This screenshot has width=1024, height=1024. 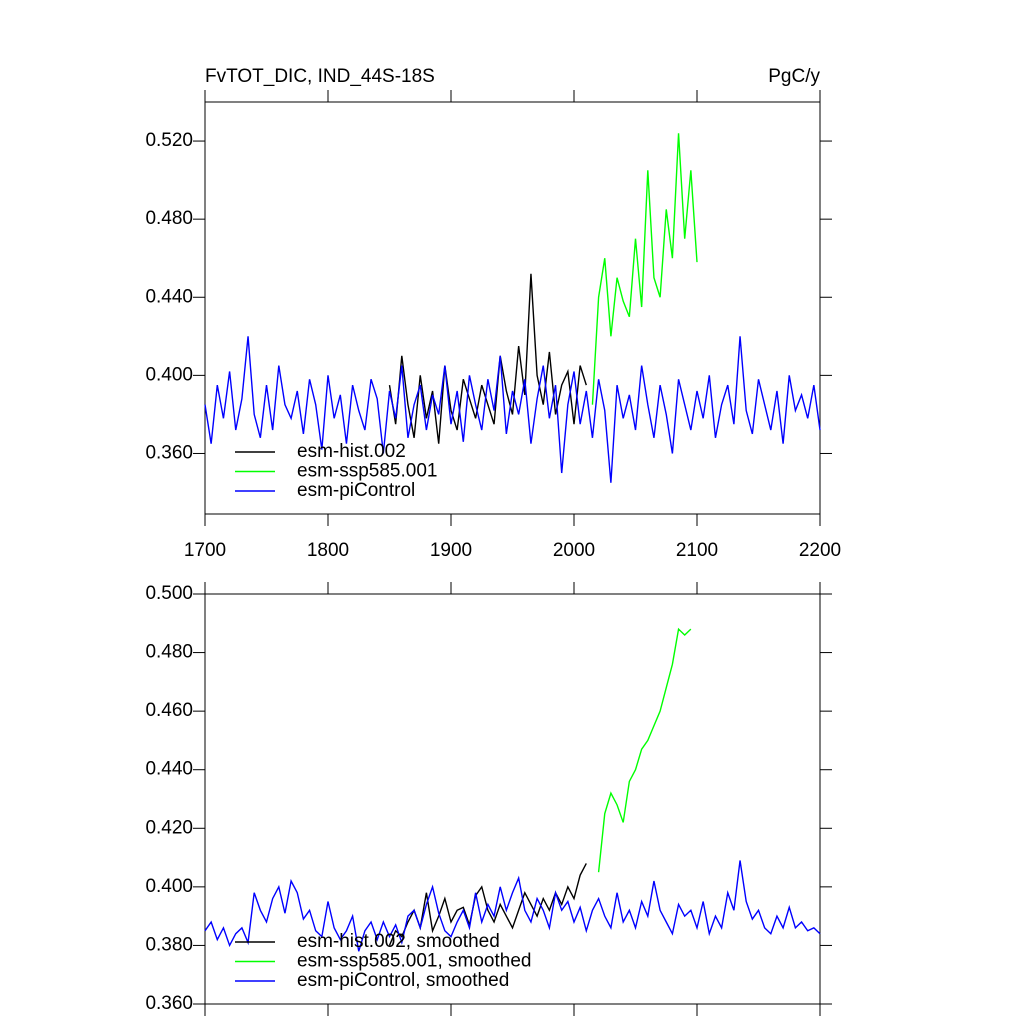 What do you see at coordinates (169, 140) in the screenshot?
I see `y-tick-label: 0.520` at bounding box center [169, 140].